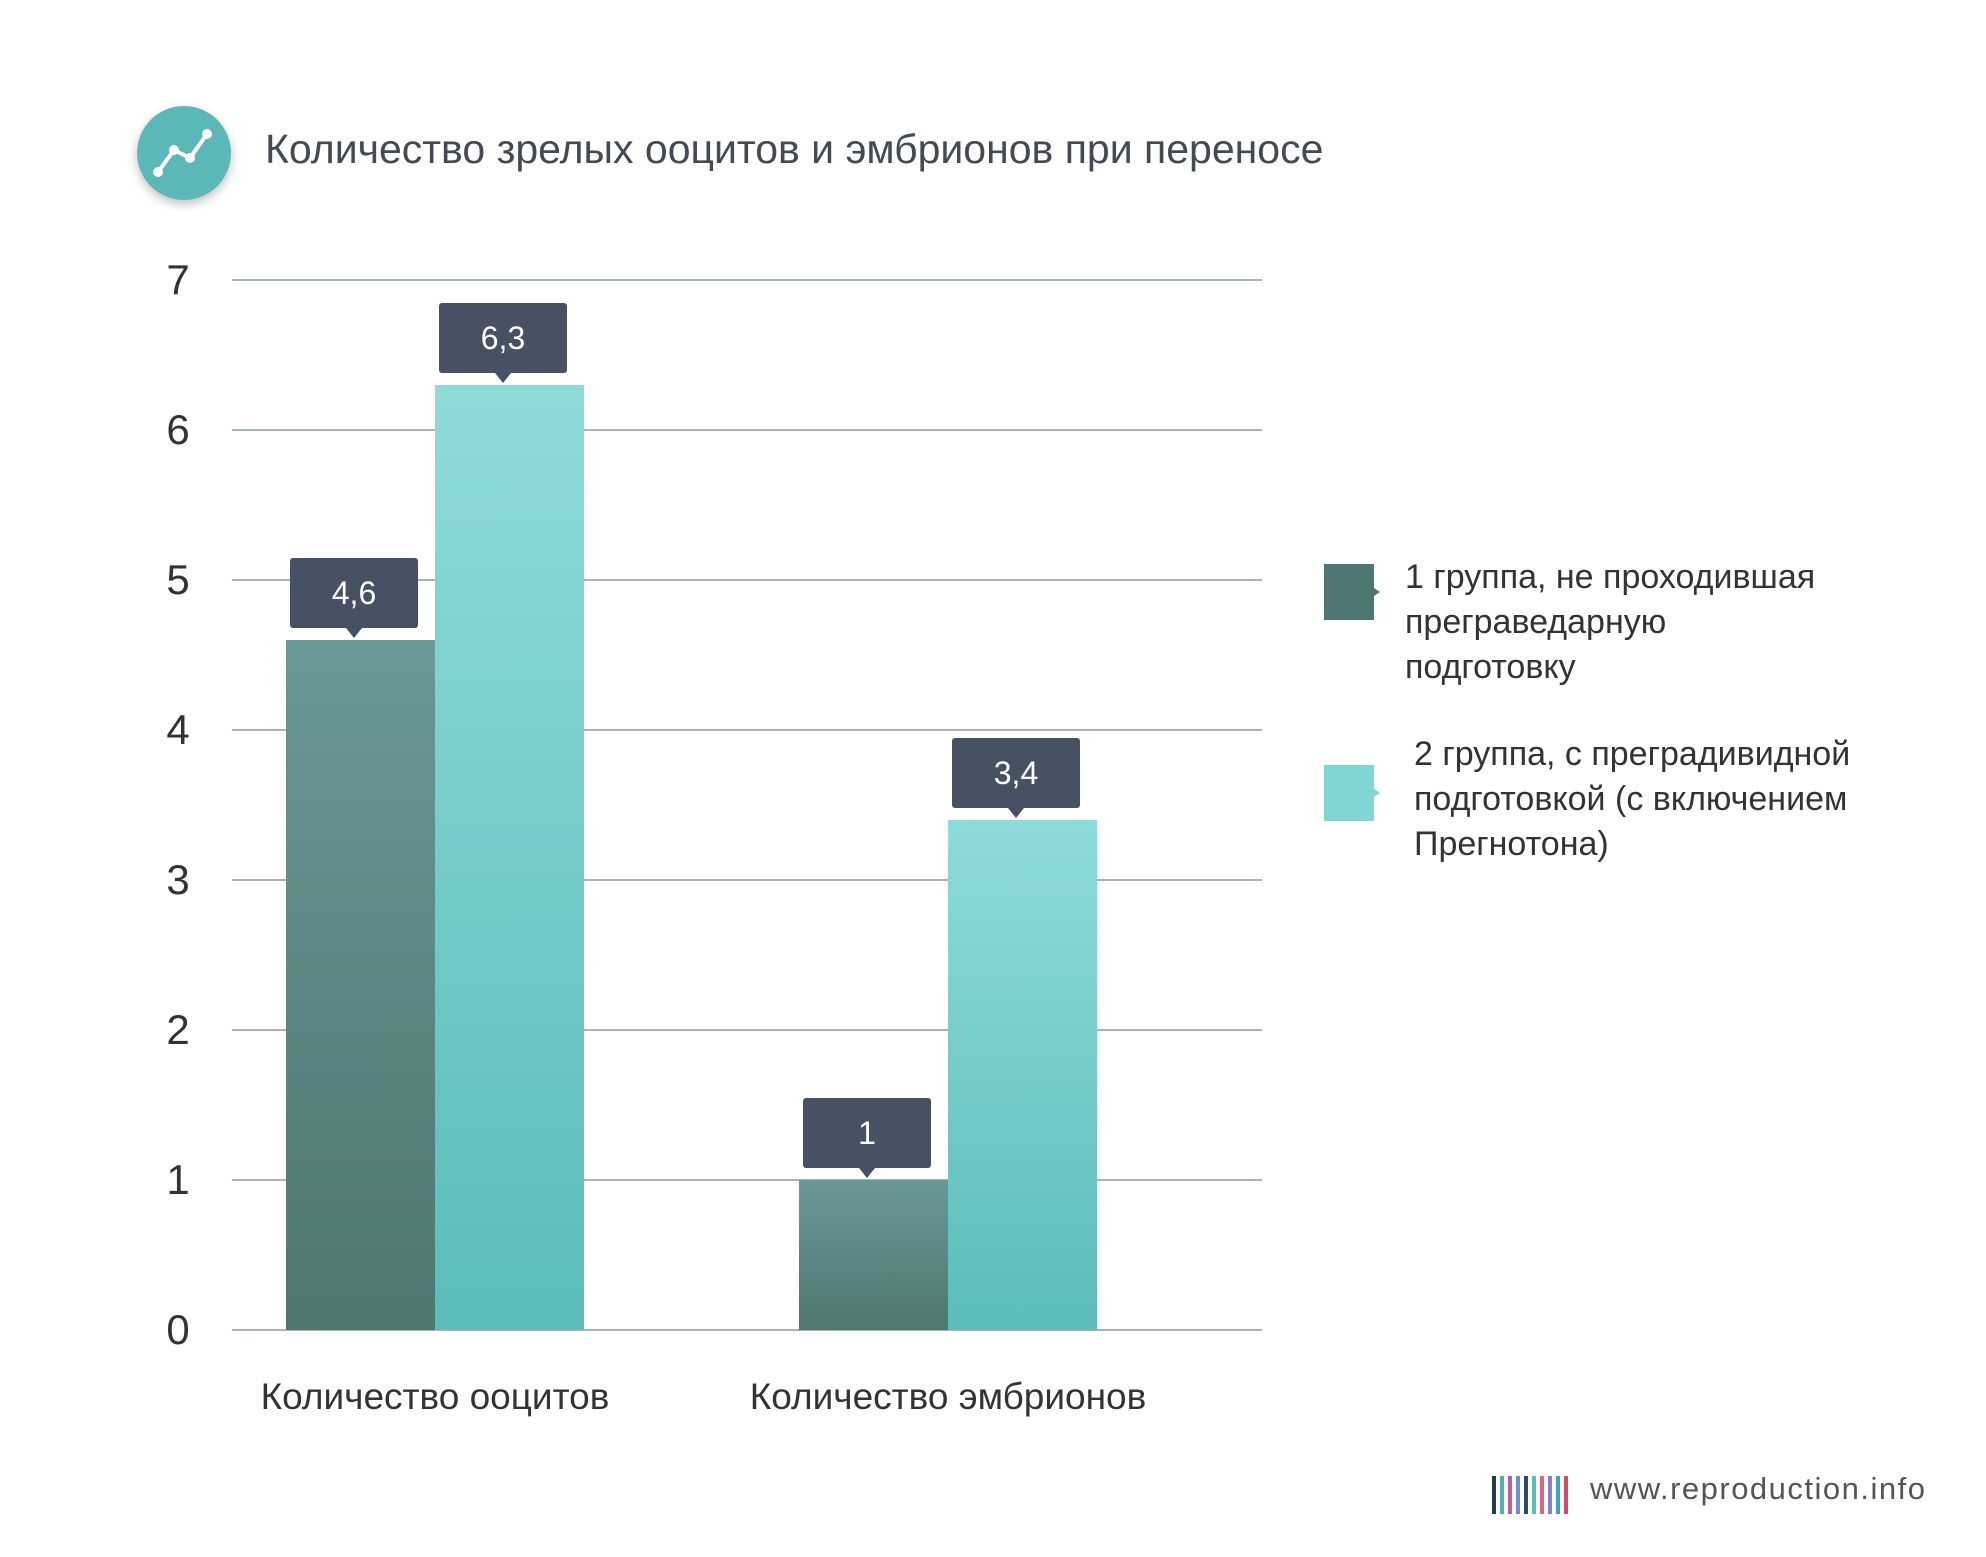 The image size is (1986, 1557). What do you see at coordinates (503, 338) in the screenshot?
I see `svg-text: 6,3` at bounding box center [503, 338].